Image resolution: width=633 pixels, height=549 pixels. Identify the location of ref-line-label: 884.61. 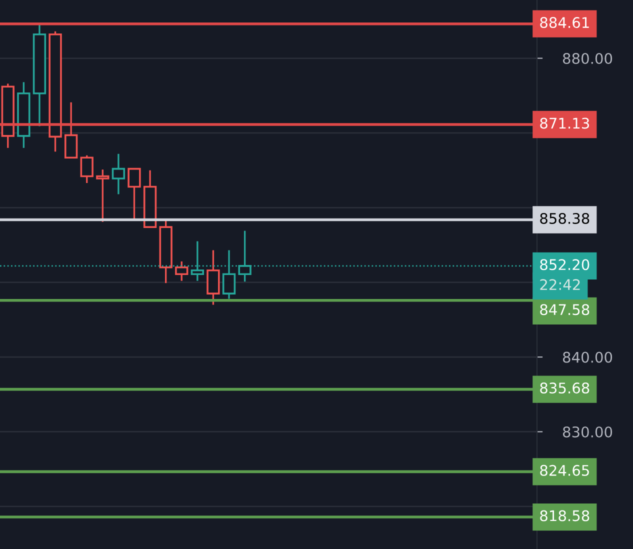
(564, 22).